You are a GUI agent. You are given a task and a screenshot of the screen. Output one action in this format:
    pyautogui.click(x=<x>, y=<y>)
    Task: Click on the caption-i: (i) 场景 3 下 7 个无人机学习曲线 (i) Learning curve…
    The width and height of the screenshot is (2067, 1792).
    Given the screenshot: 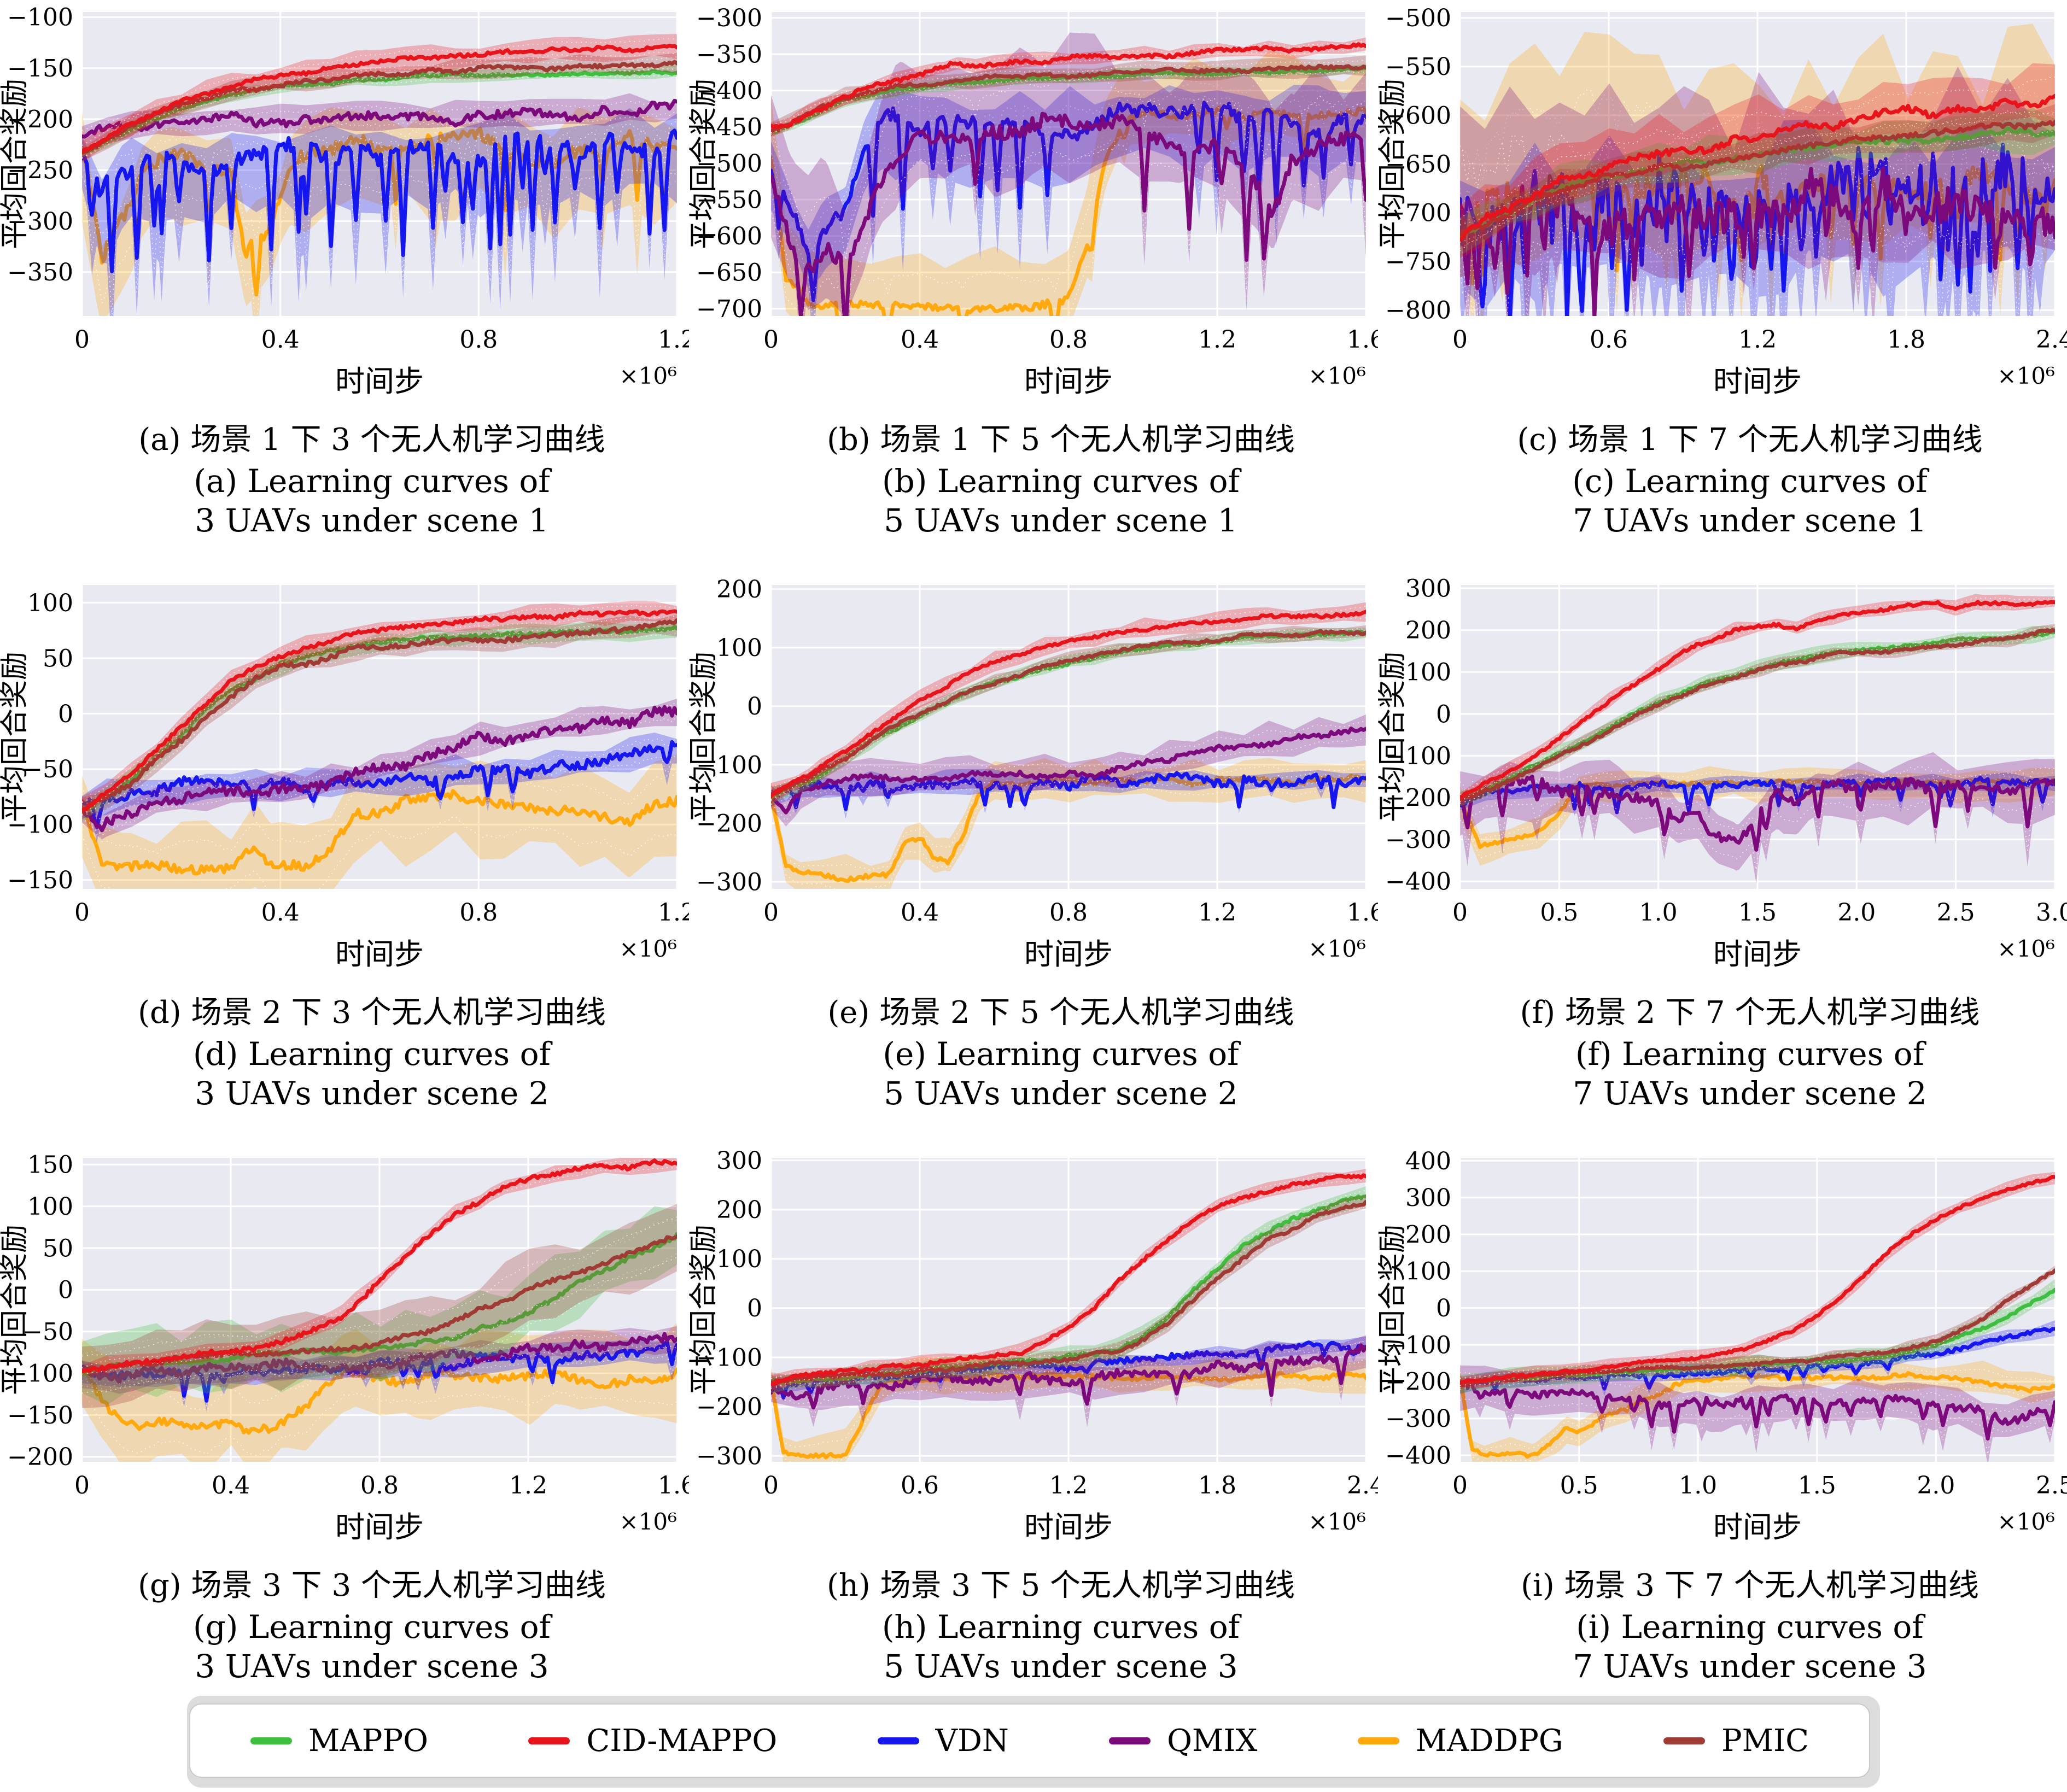 What is the action you would take?
    pyautogui.click(x=1722, y=1625)
    